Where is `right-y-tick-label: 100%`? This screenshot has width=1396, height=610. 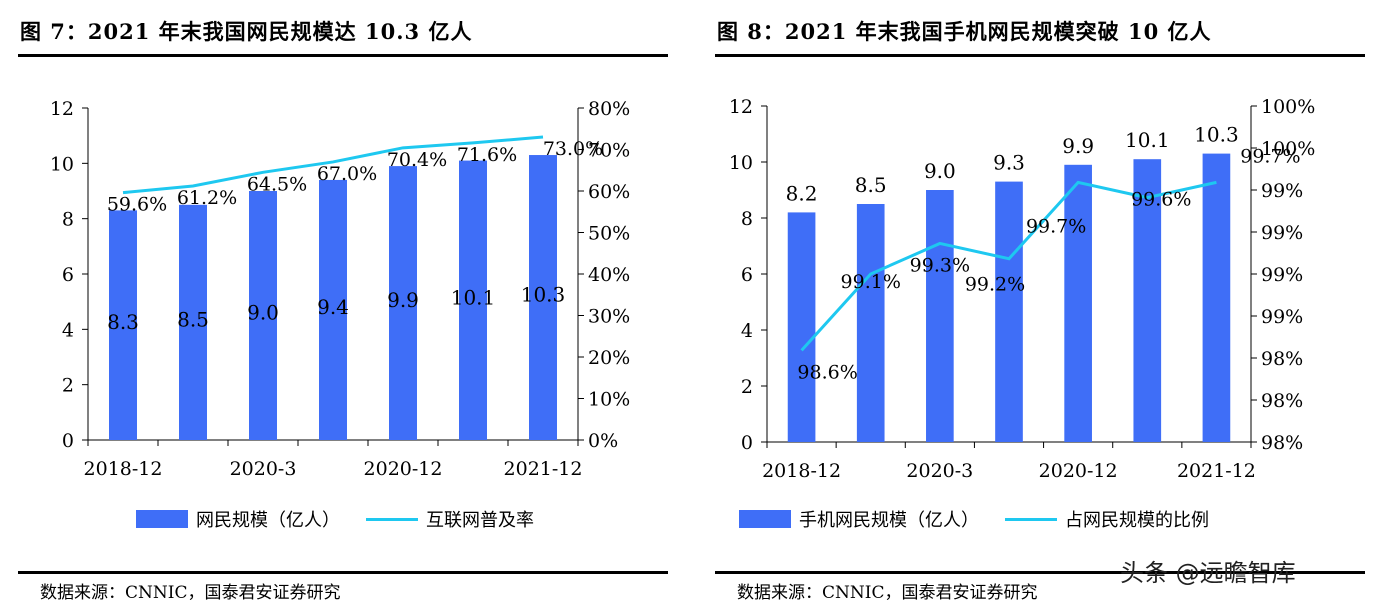
right-y-tick-label: 100% is located at coordinates (1288, 149).